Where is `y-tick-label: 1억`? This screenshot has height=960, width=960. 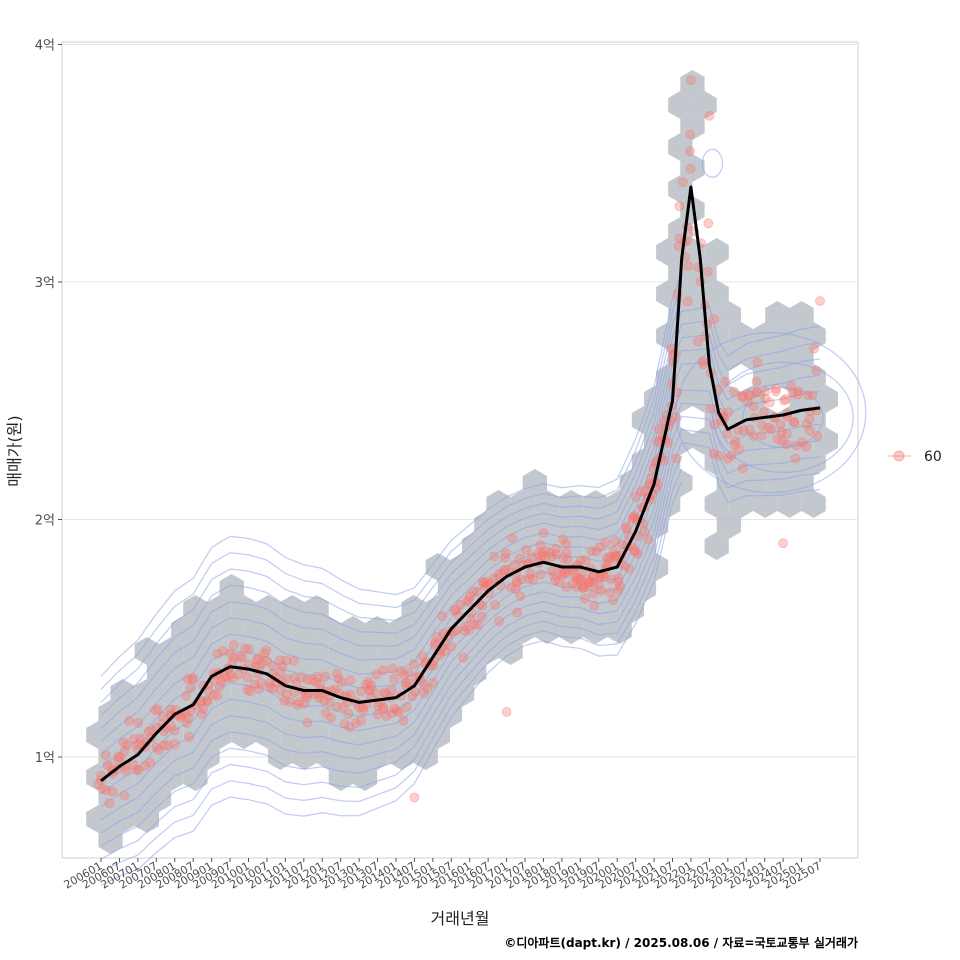
y-tick-label: 1억 is located at coordinates (45, 758).